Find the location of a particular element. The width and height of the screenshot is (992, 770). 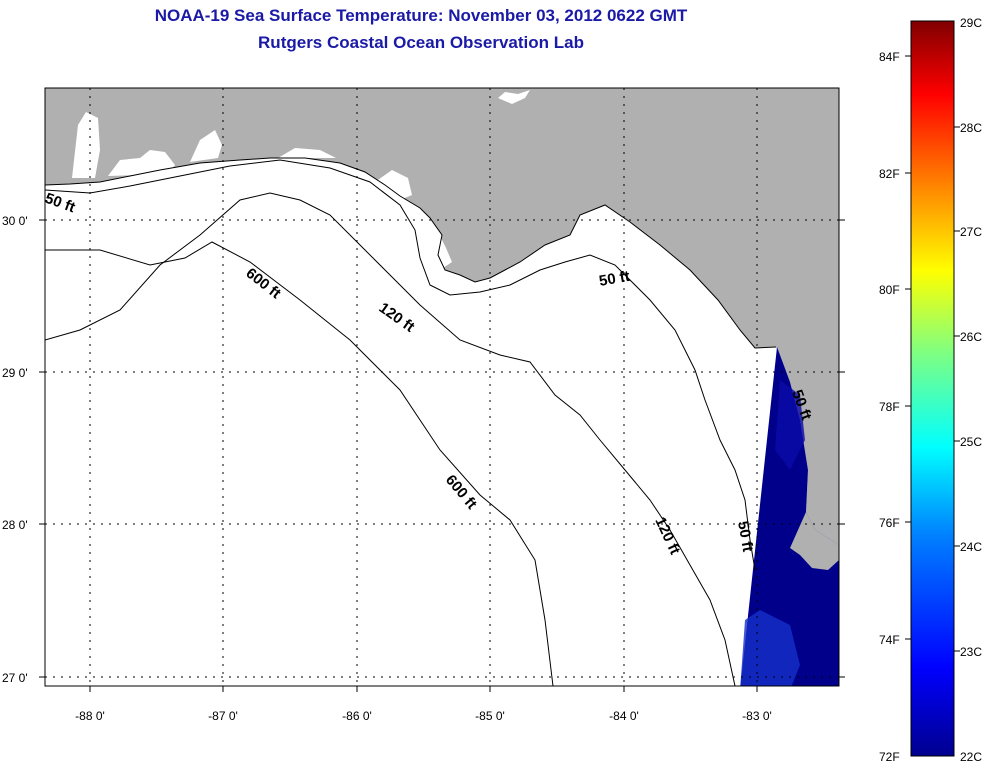

sst-swath is located at coordinates (789, 516).